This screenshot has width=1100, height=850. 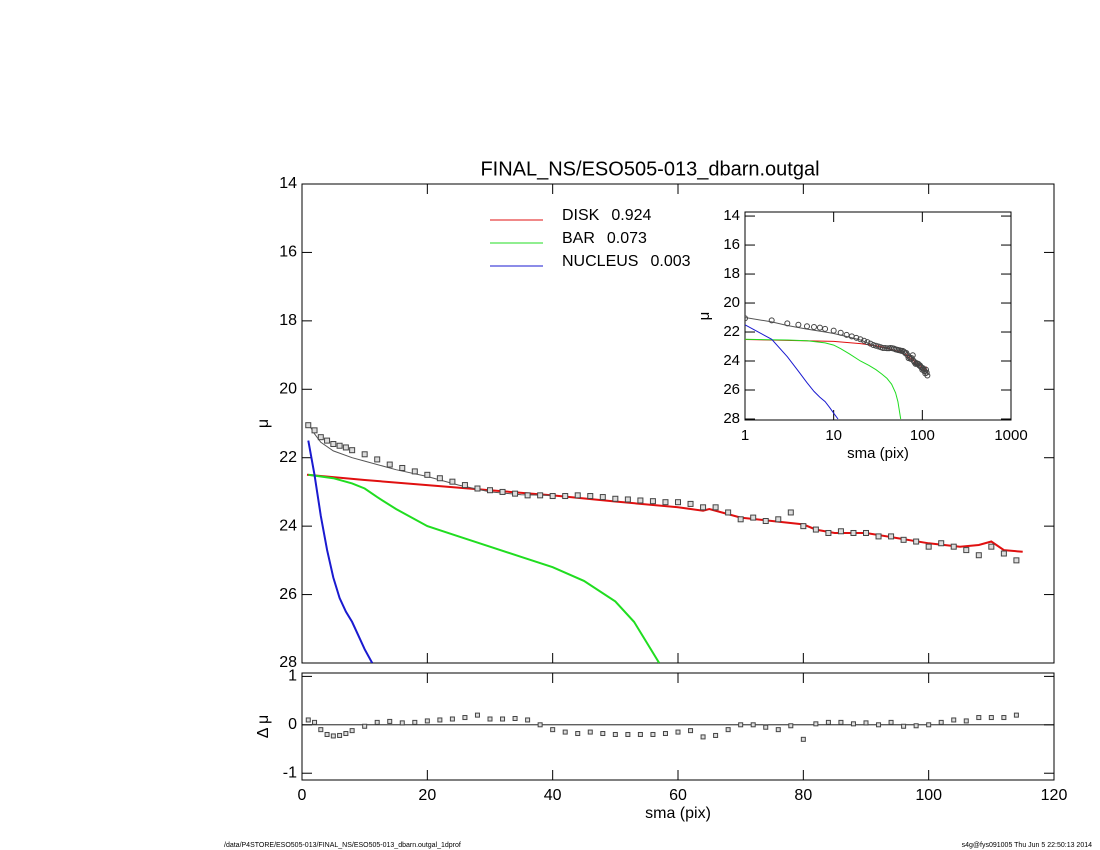 What do you see at coordinates (292, 724) in the screenshot?
I see `y-tick-label: 0` at bounding box center [292, 724].